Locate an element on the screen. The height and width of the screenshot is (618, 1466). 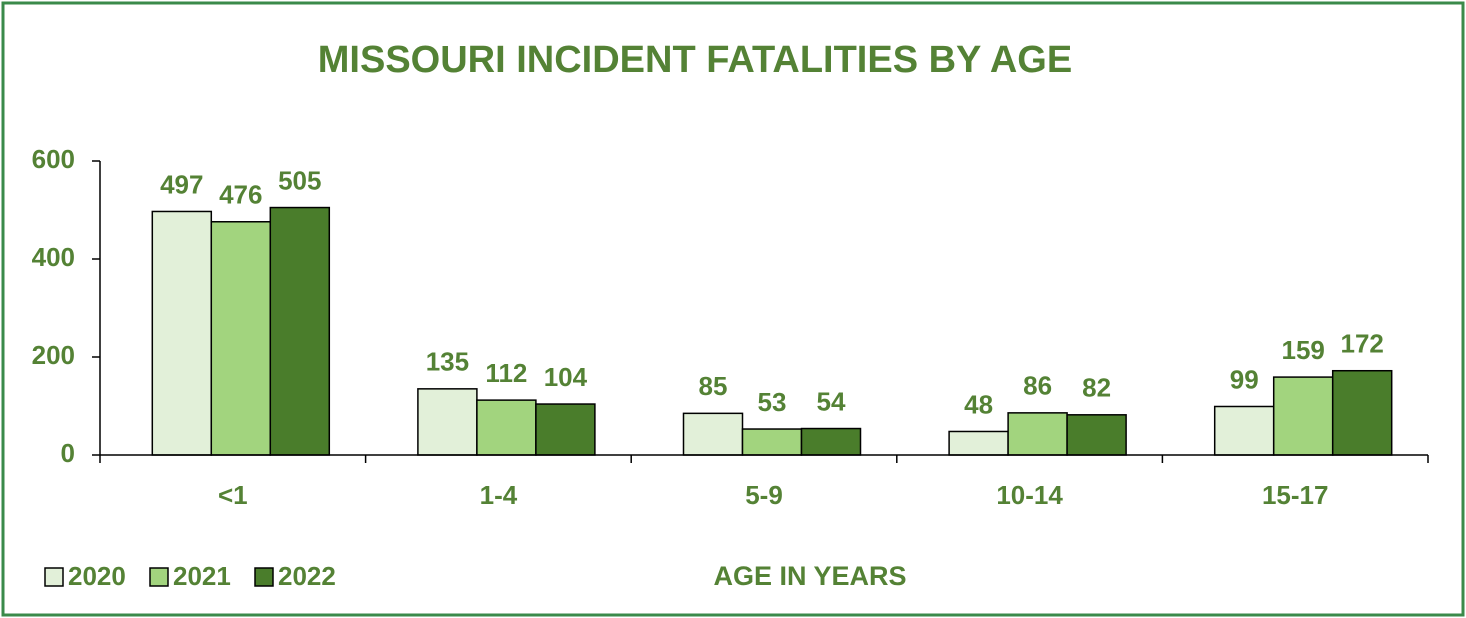
data-label: 54 is located at coordinates (831, 401).